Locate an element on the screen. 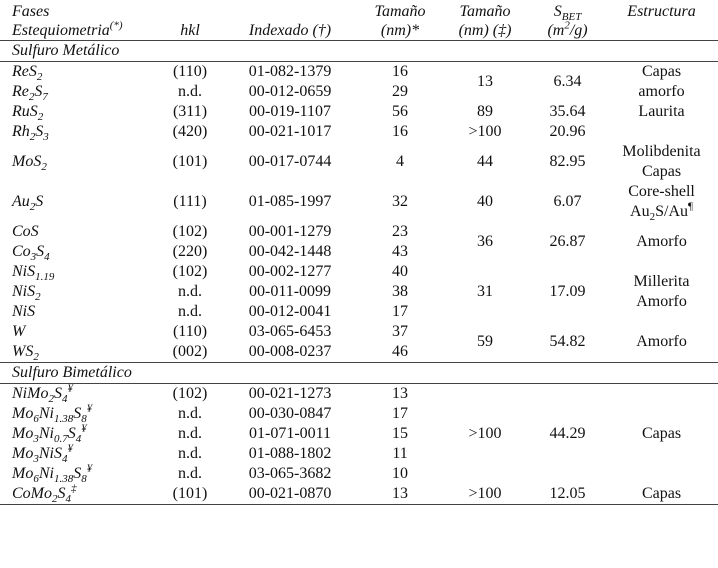 The image size is (718, 568). formula: MoS2 is located at coordinates (80, 162).